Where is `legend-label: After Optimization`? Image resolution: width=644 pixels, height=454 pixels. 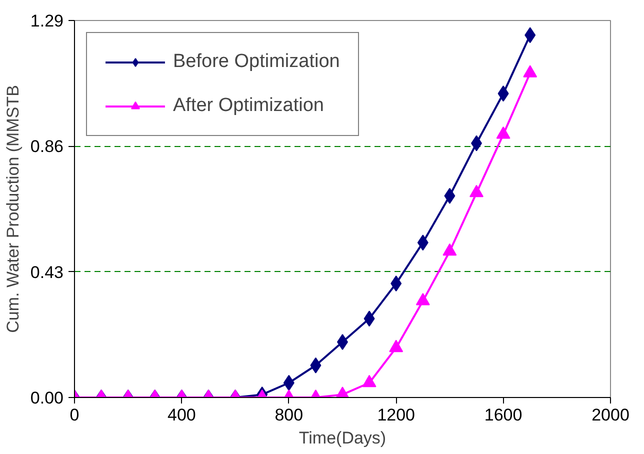 legend-label: After Optimization is located at coordinates (248, 106).